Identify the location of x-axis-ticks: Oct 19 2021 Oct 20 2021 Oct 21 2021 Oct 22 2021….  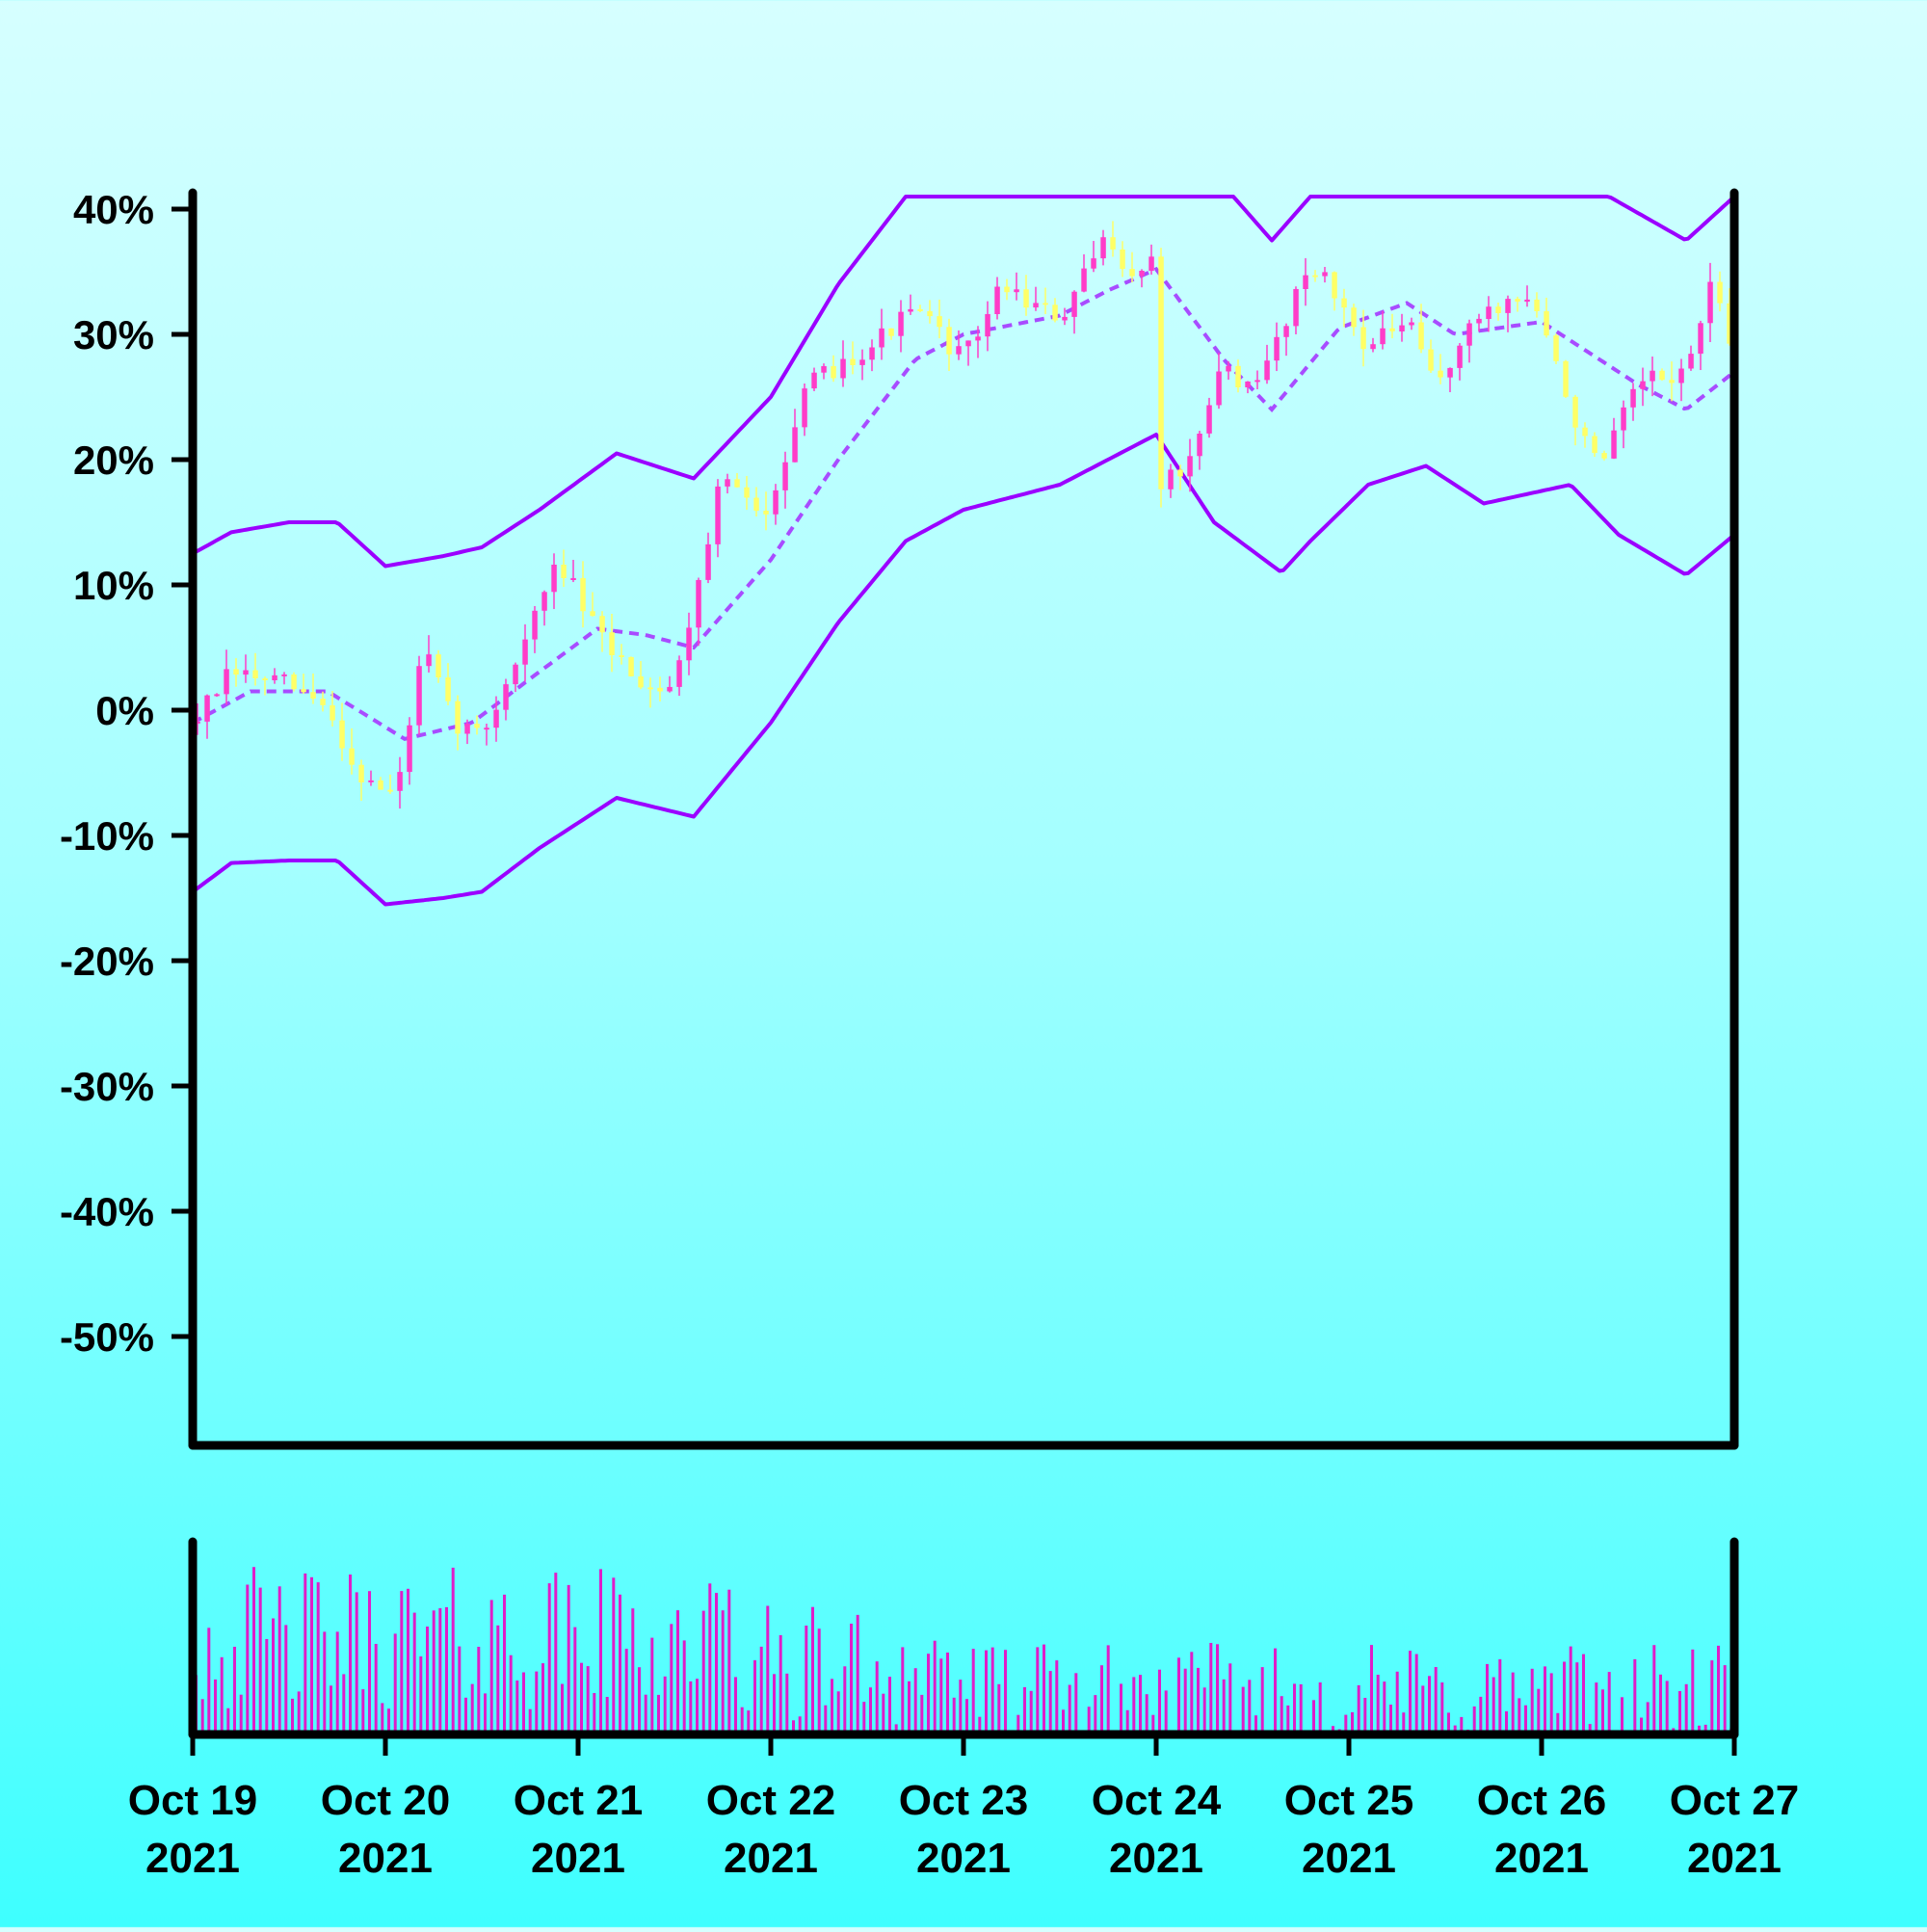
(964, 1808).